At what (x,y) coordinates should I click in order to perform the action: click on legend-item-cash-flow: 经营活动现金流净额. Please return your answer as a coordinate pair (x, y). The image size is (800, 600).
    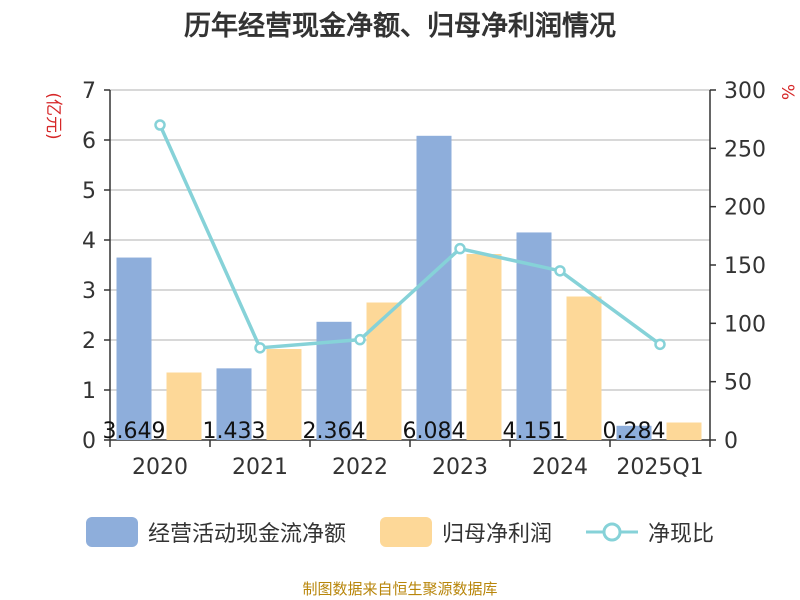
    Looking at the image, I should click on (215, 532).